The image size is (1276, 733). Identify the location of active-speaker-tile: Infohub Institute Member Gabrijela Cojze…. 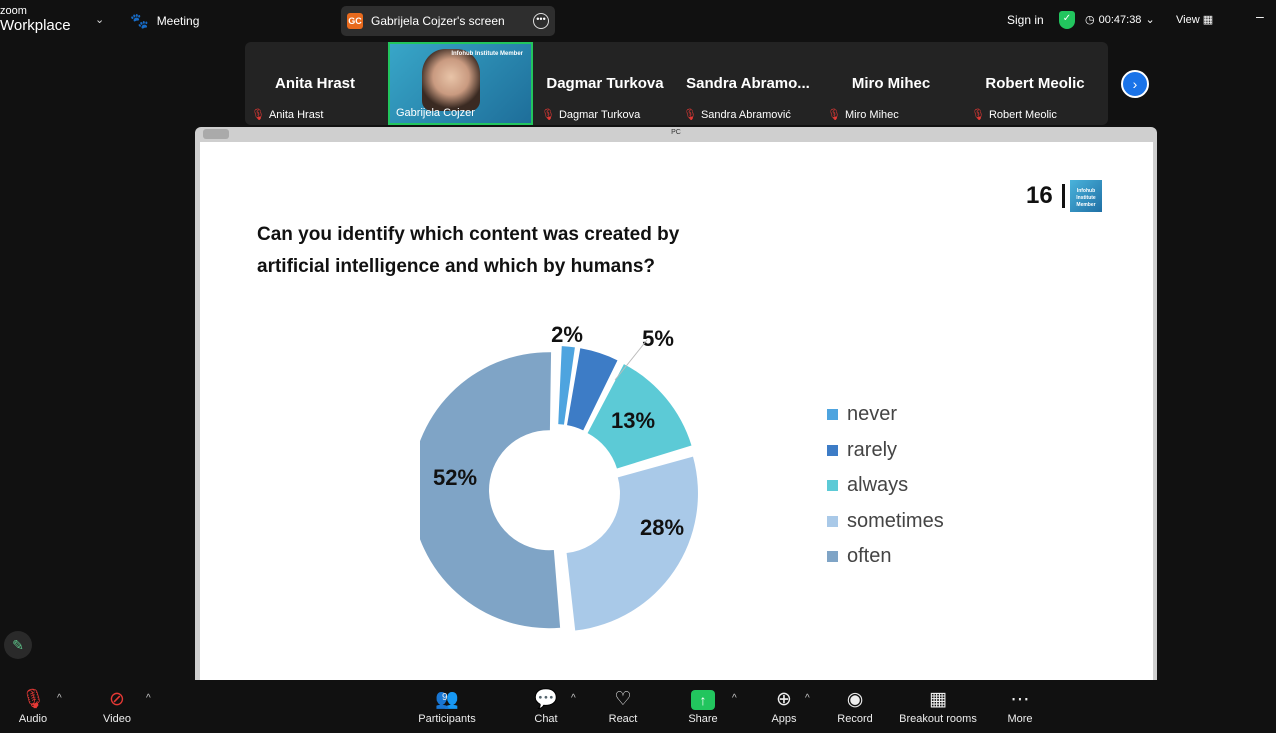
(460, 83).